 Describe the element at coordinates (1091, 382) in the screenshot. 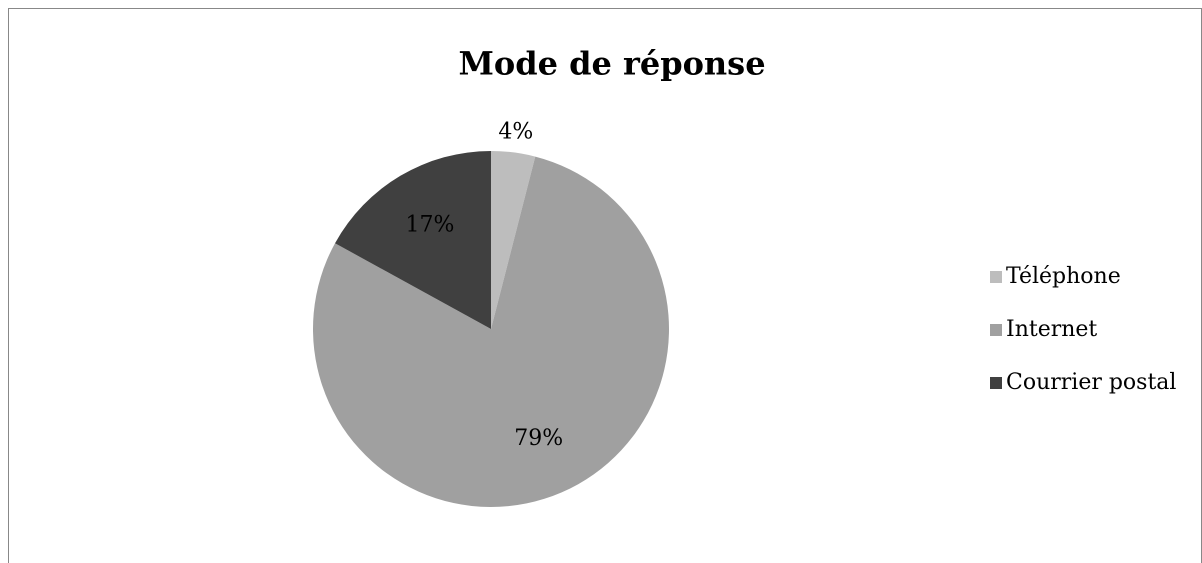

I see `legend-label: Courrier postal` at that location.